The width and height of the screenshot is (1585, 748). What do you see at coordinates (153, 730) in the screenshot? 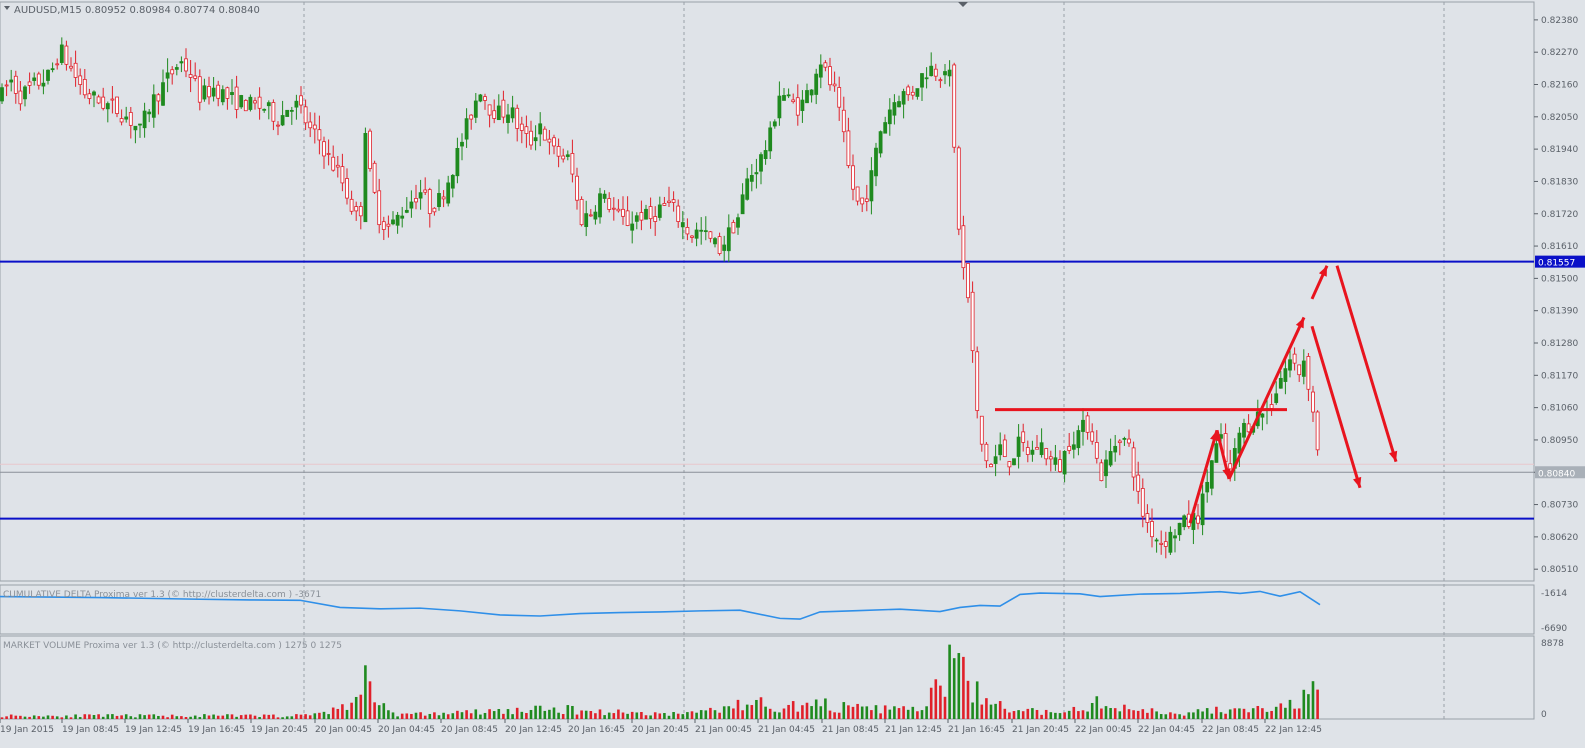
I see `x-tick-label: 19 Jan 12:45` at bounding box center [153, 730].